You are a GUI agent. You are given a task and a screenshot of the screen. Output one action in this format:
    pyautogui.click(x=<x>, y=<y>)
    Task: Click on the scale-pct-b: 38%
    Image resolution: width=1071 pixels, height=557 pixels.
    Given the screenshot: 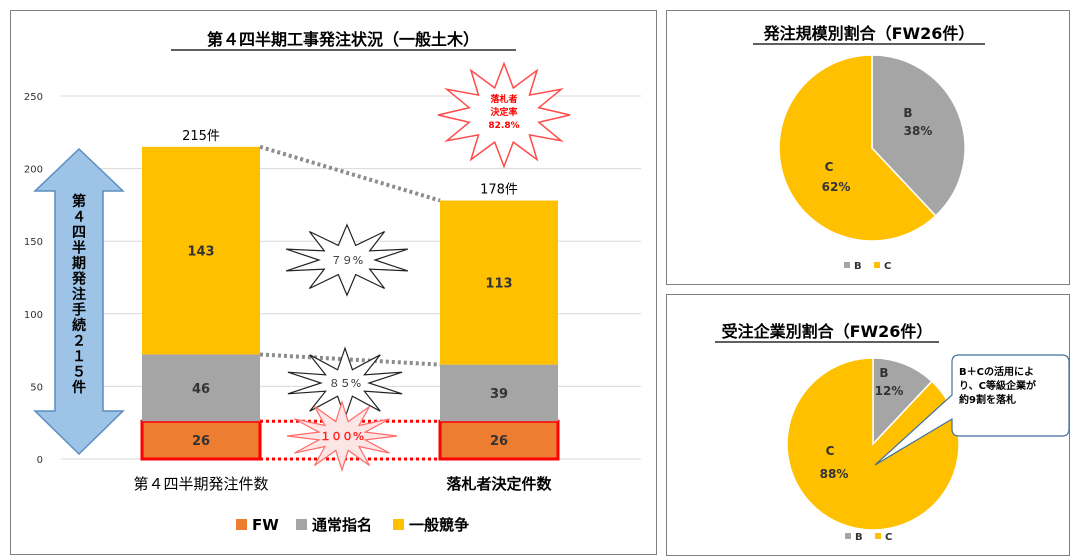 What is the action you would take?
    pyautogui.click(x=918, y=131)
    